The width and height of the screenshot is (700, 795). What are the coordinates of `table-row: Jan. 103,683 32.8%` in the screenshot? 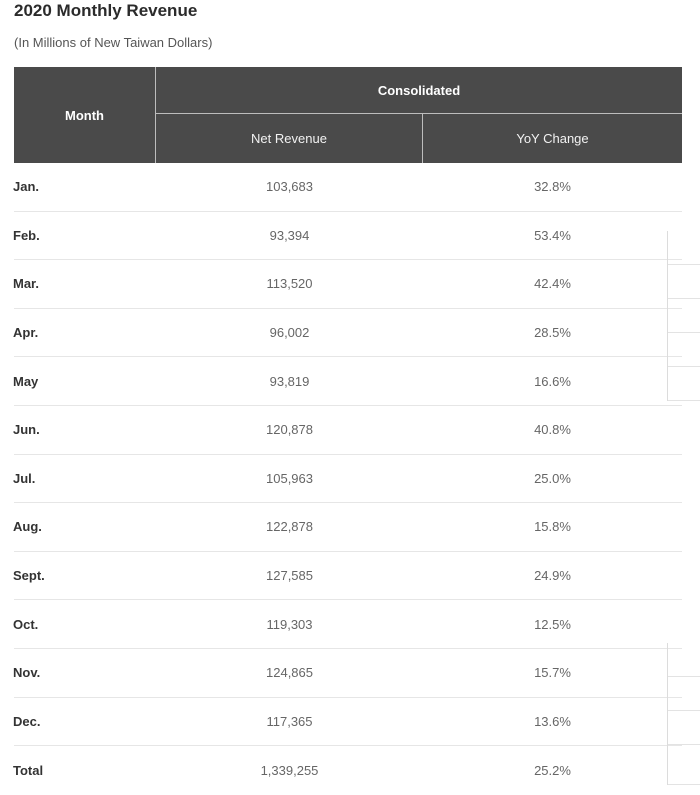 It's located at (347, 187).